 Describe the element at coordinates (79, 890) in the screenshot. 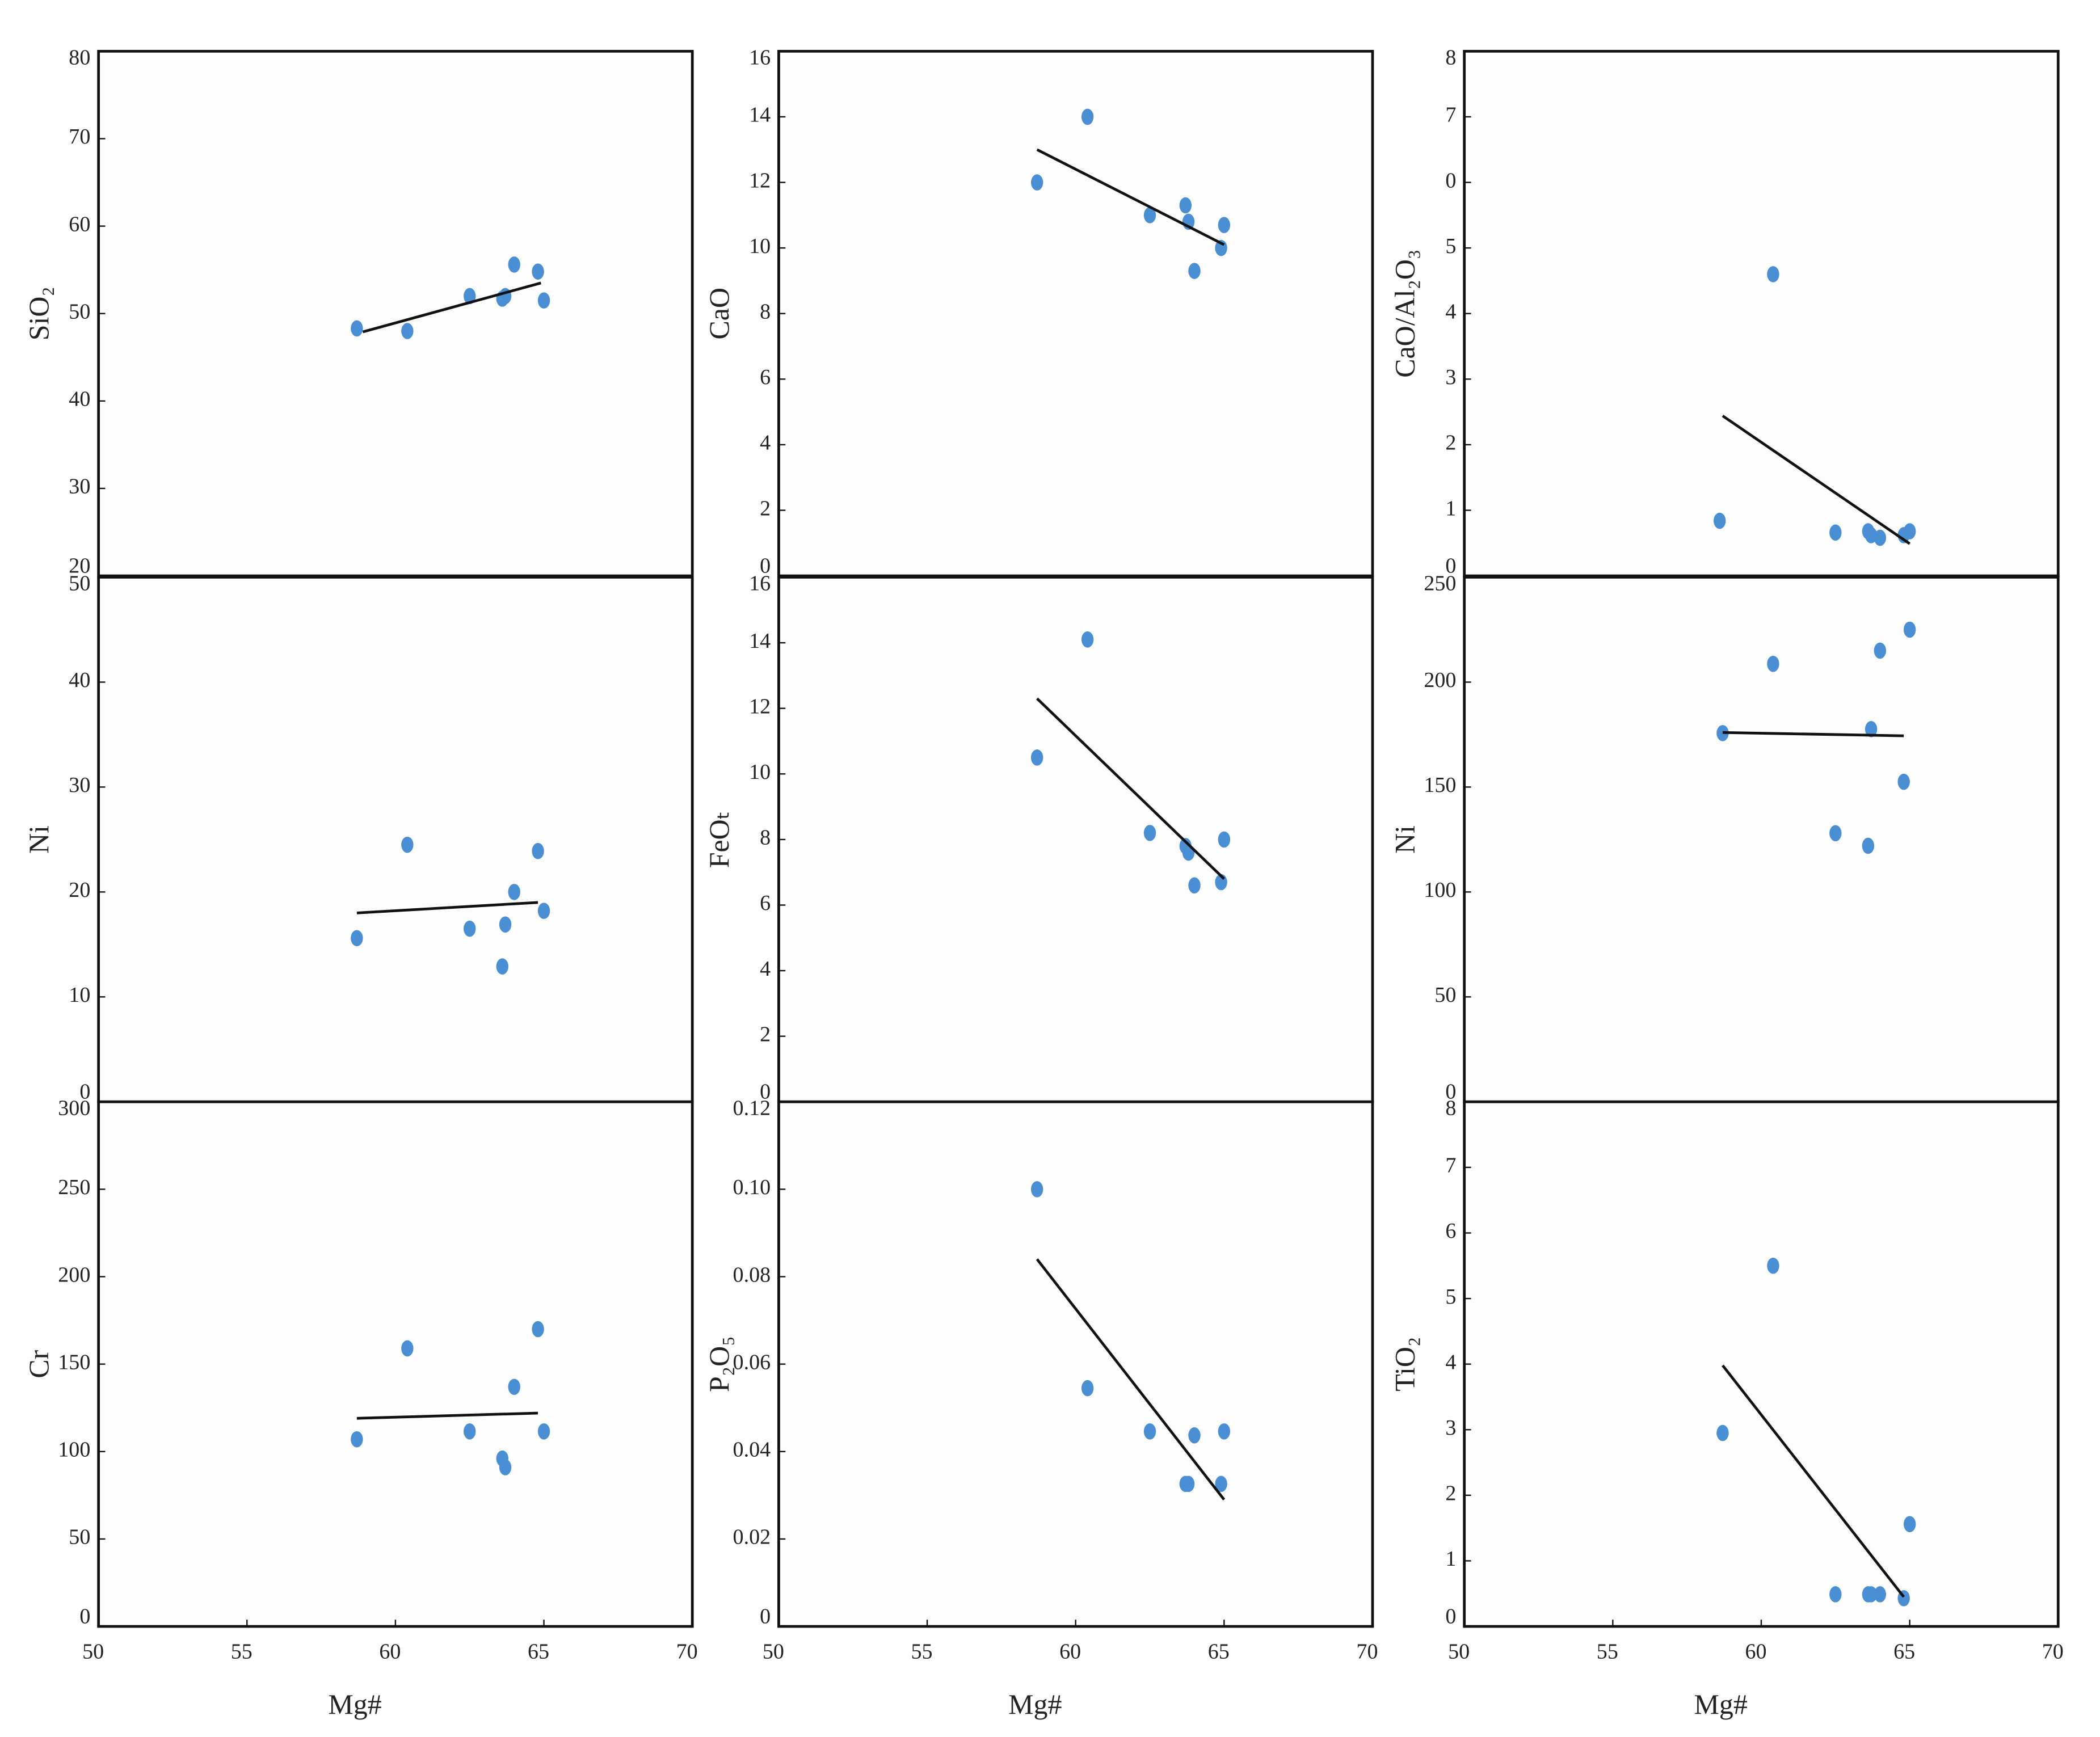

I see `y-tick-label: 20` at that location.